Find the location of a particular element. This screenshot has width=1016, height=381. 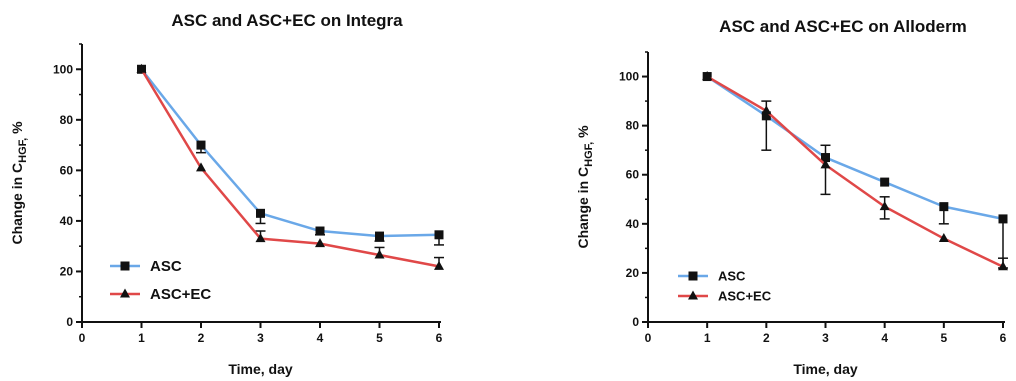

chart-title: ASC and ASC+EC on Alloderm is located at coordinates (843, 26).